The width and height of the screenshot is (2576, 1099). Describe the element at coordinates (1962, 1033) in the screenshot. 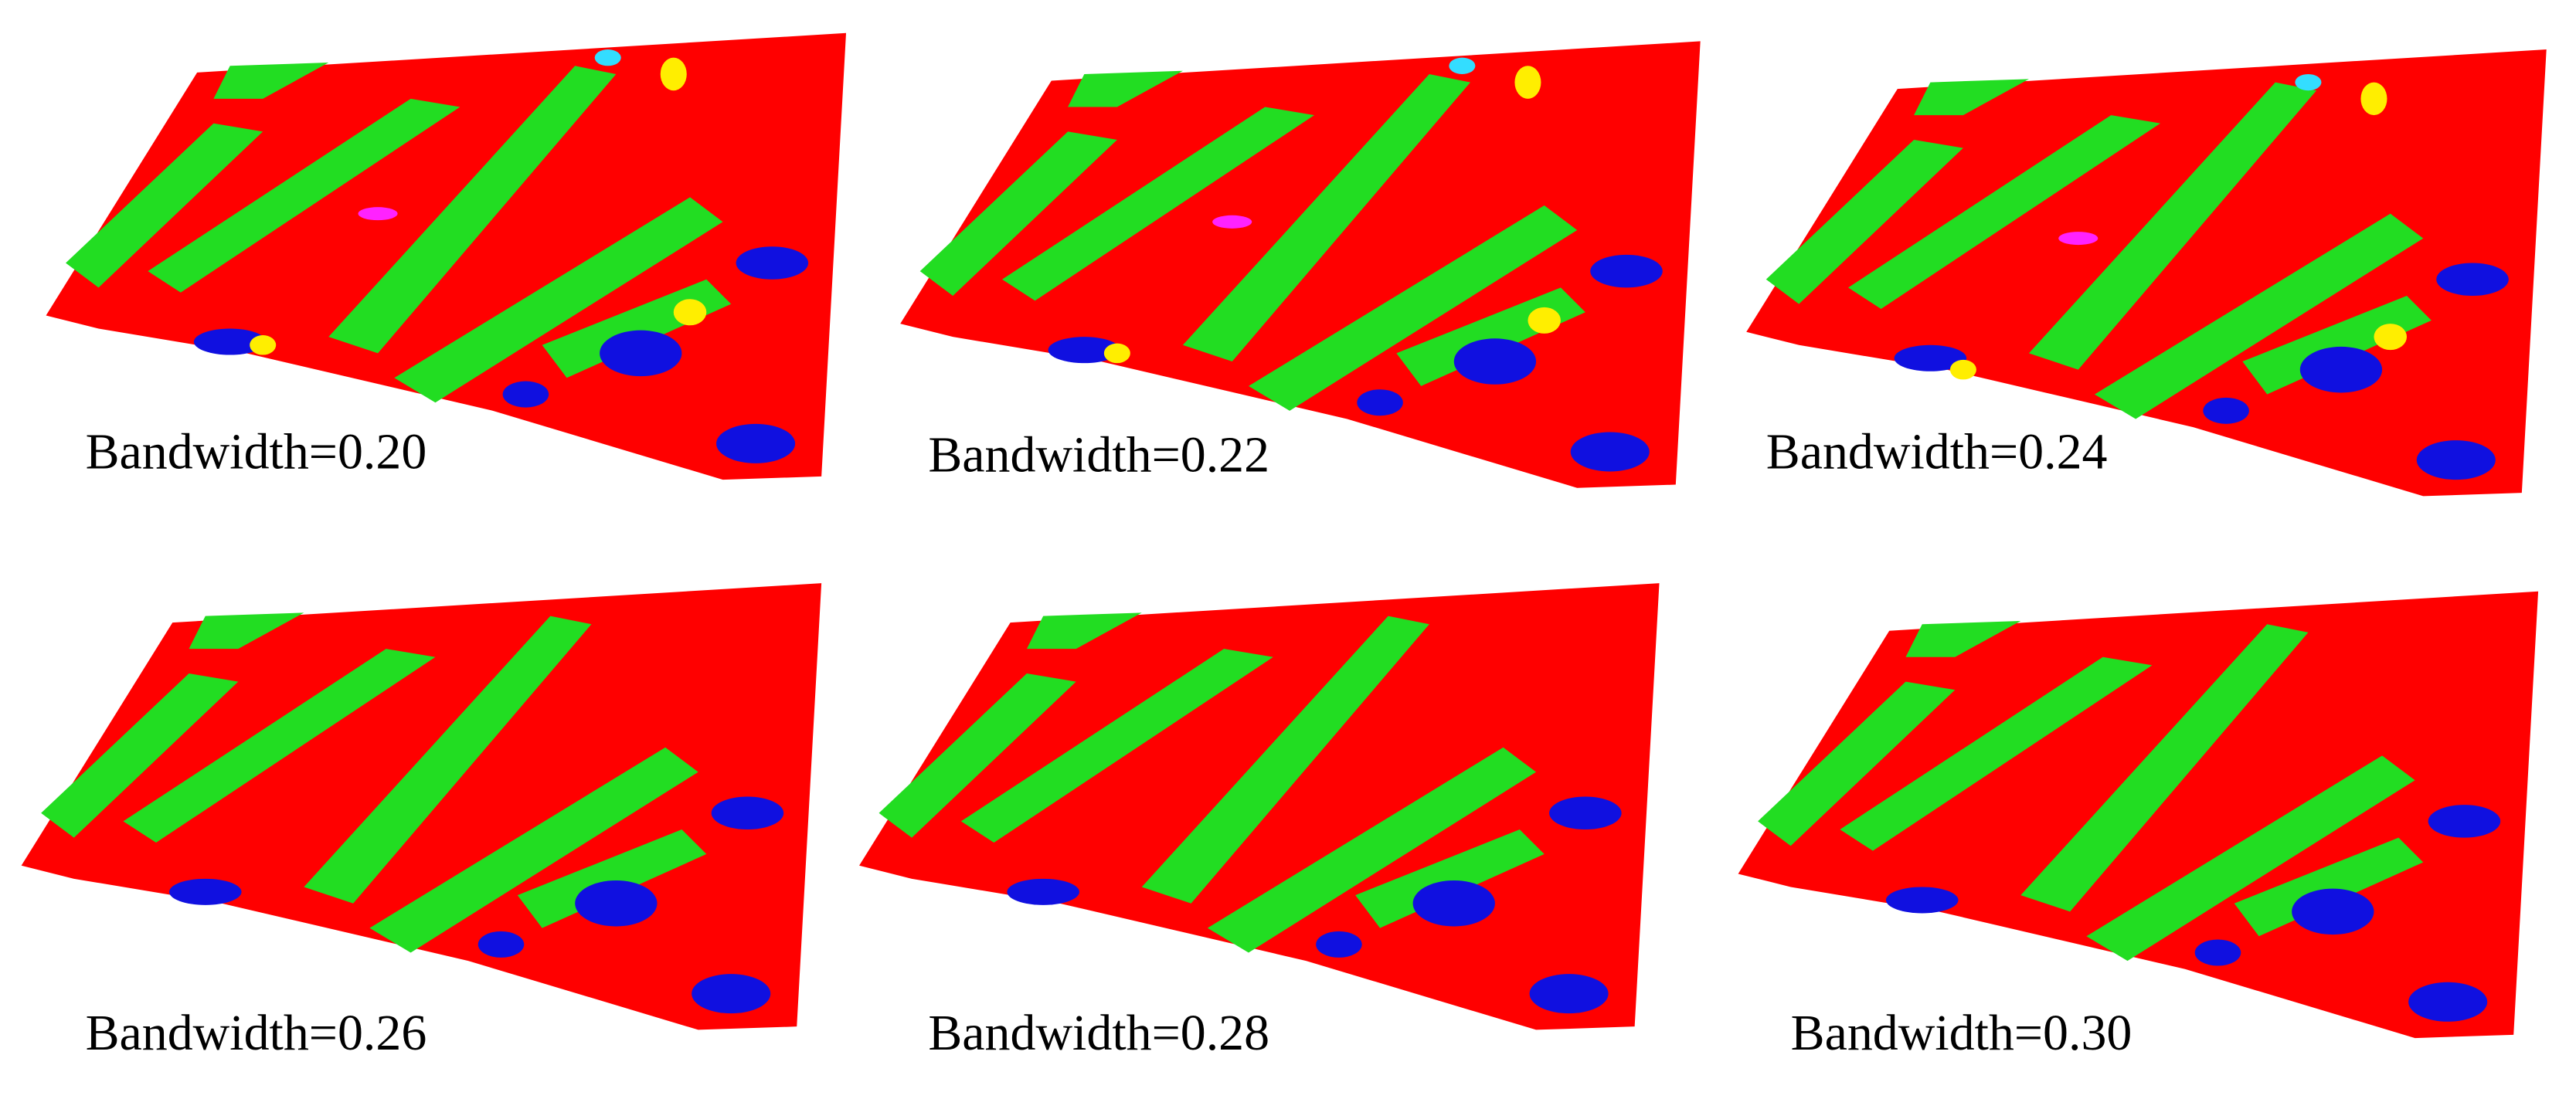

I see `panel-label: Bandwidth=0.30` at that location.